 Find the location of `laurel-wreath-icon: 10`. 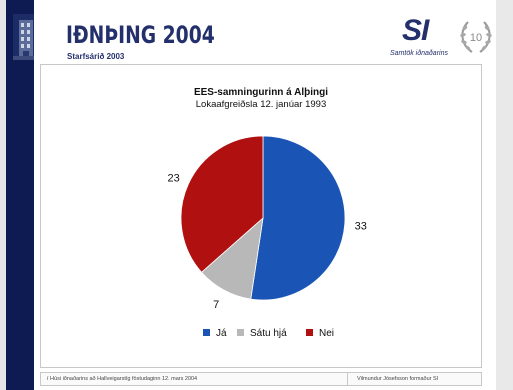

laurel-wreath-icon: 10 is located at coordinates (476, 37).